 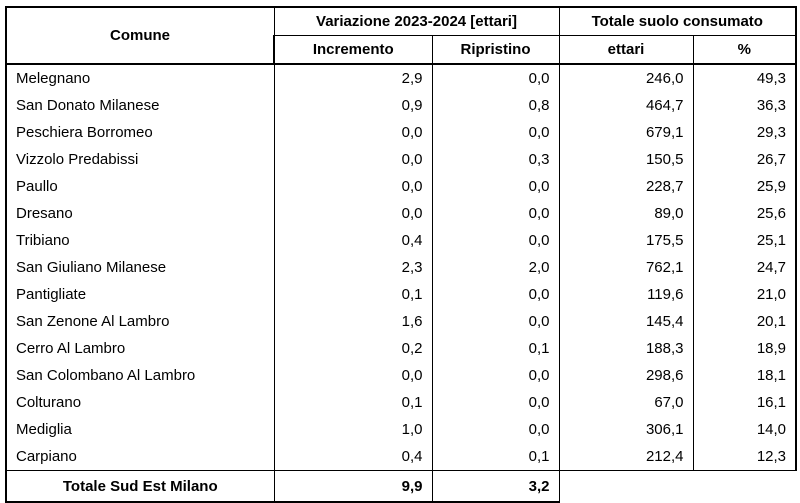 I want to click on ettari-cell: 298,6, so click(x=626, y=375).